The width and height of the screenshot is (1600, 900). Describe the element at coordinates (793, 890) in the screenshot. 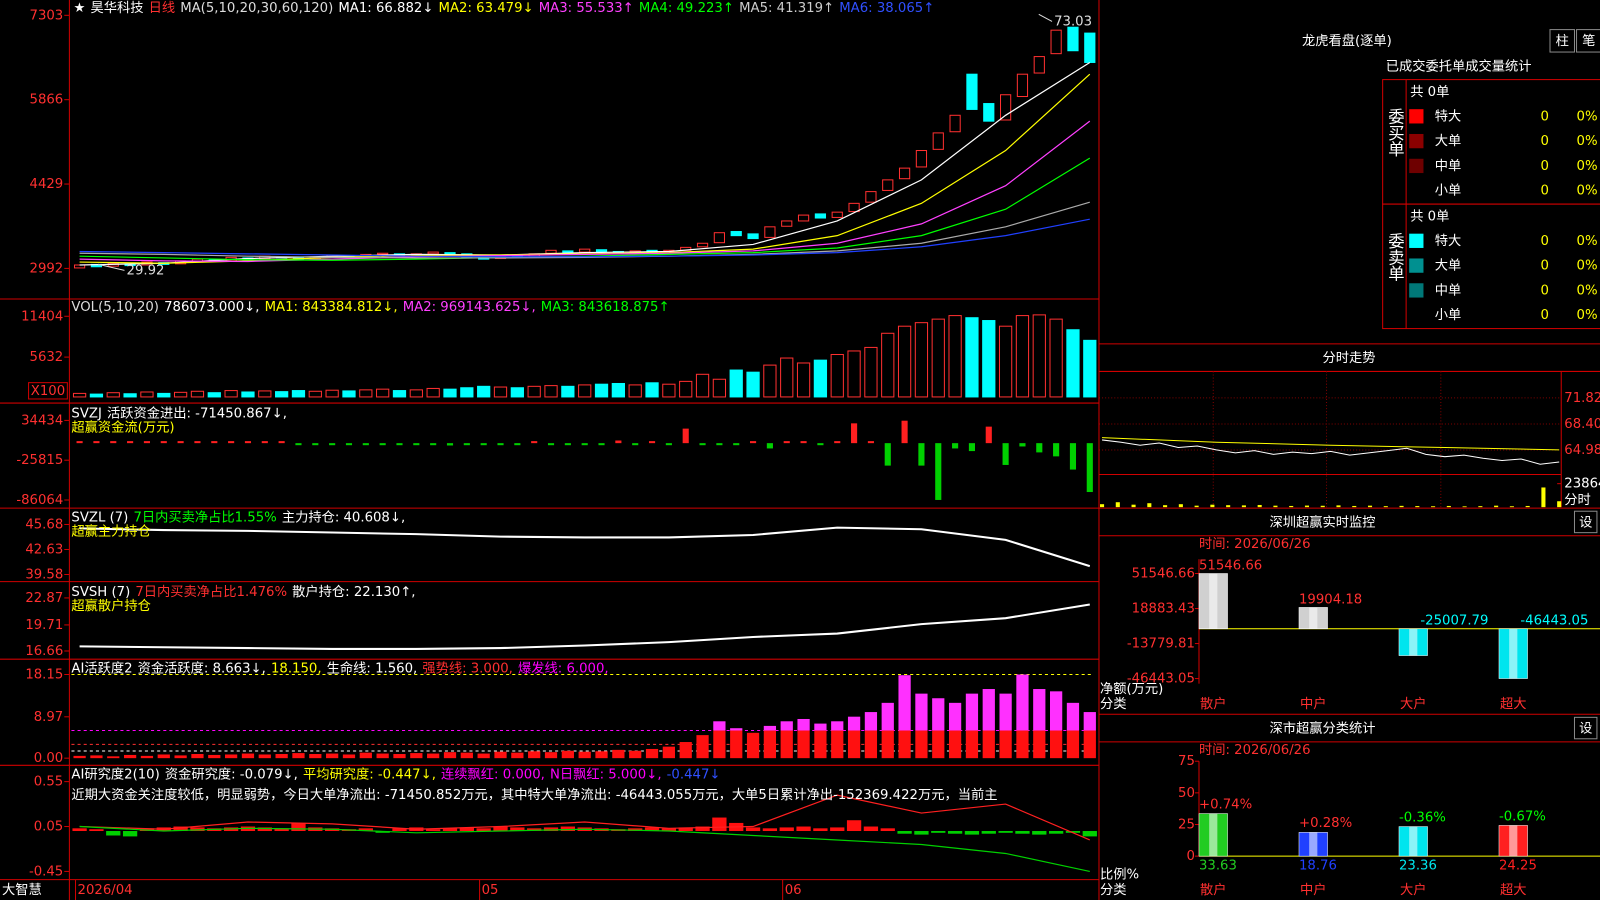

I see `x-tick-label: 06` at that location.